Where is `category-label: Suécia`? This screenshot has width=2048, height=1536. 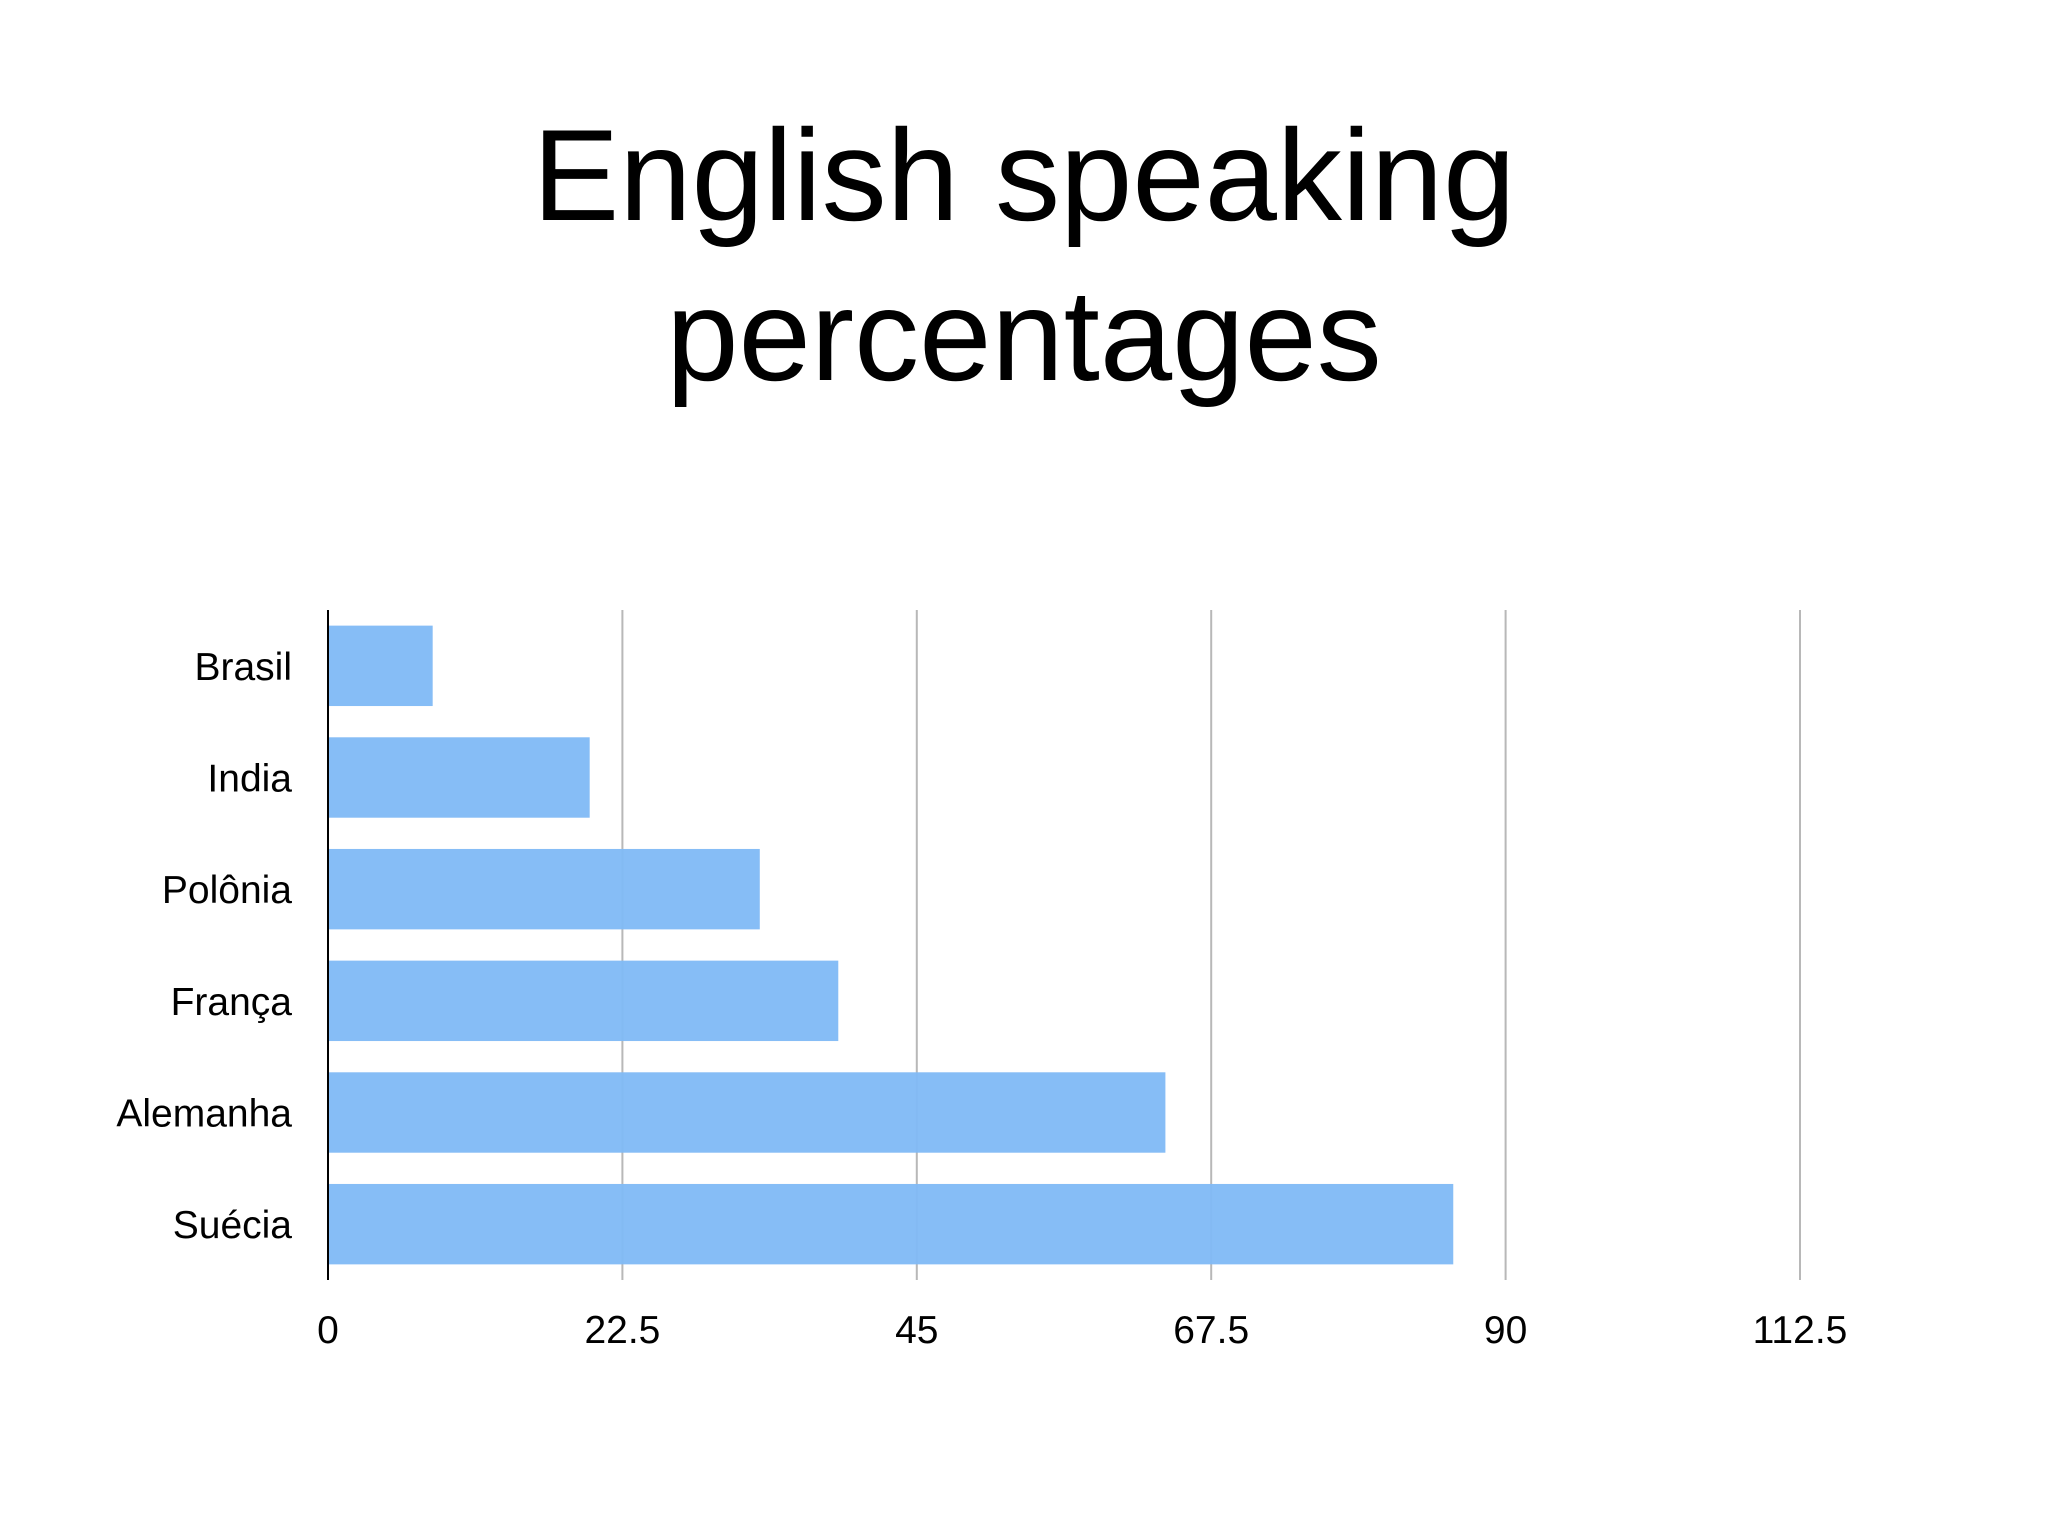 category-label: Suécia is located at coordinates (233, 1225).